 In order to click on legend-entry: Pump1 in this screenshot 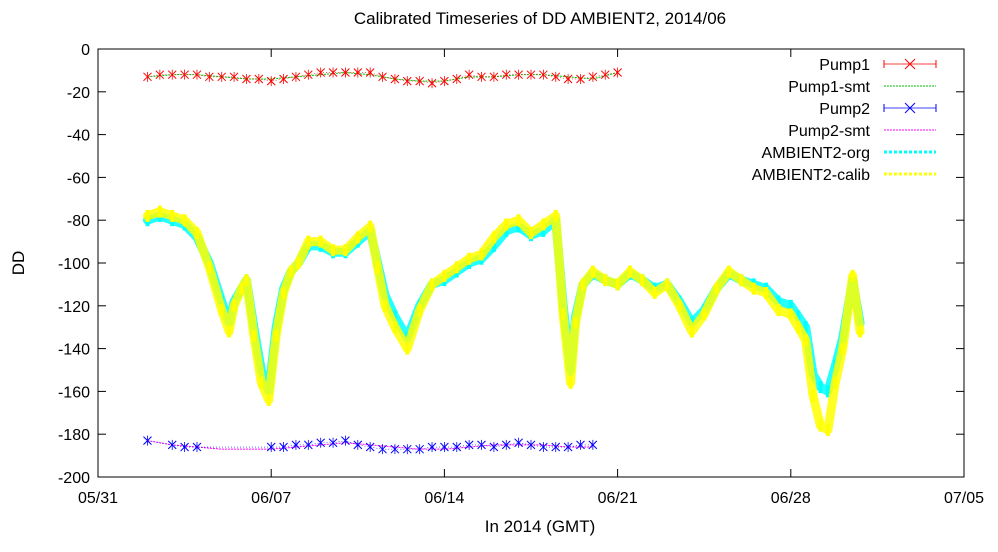, I will do `click(878, 65)`.